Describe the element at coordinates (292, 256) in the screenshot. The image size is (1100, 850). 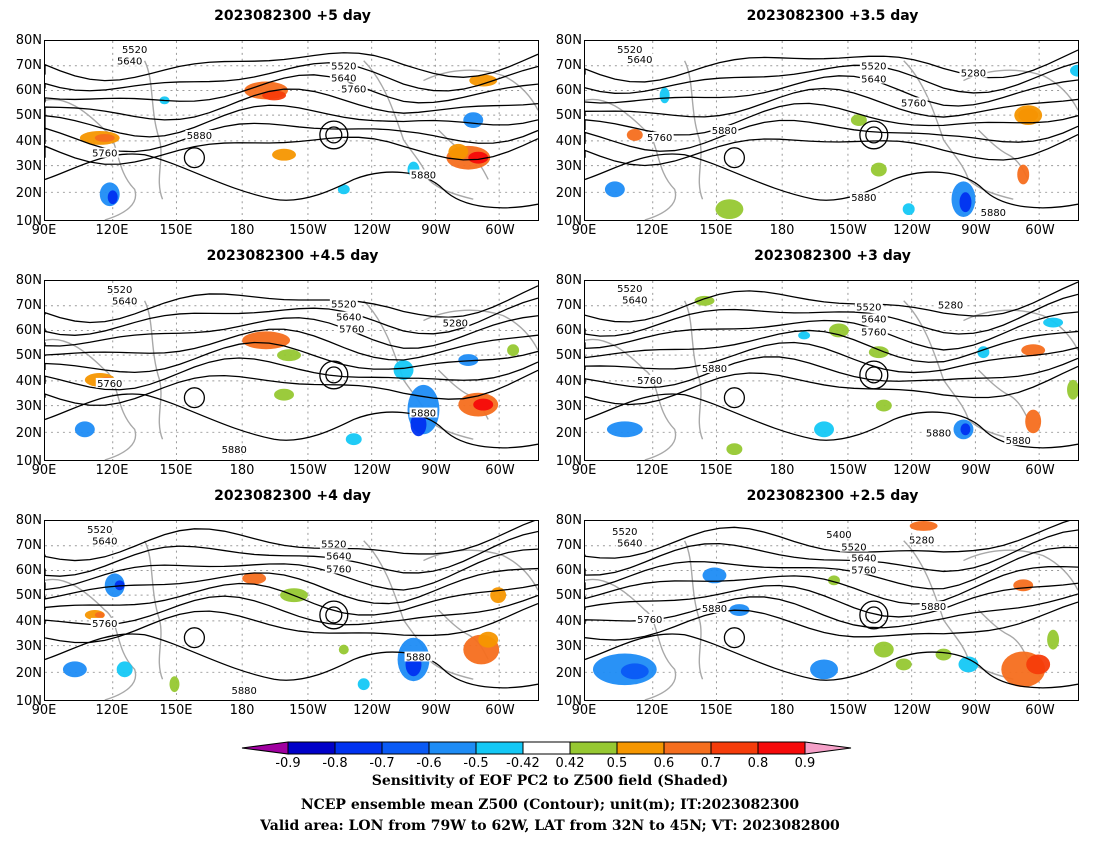
I see `panel-title: 2023082300 +4.5 day` at that location.